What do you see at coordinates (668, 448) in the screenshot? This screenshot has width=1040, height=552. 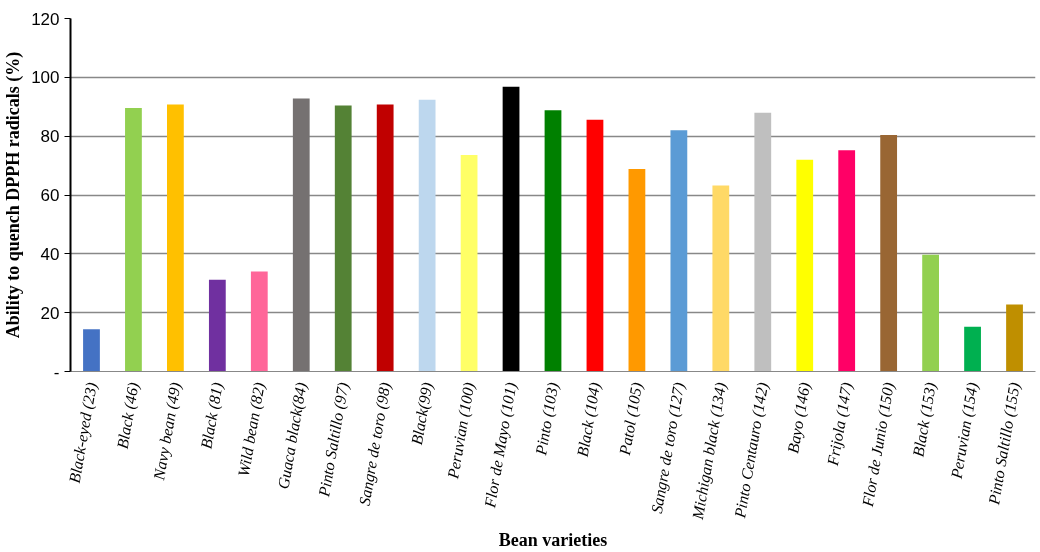 I see `x-tick-label: Sangre de toro (127)` at bounding box center [668, 448].